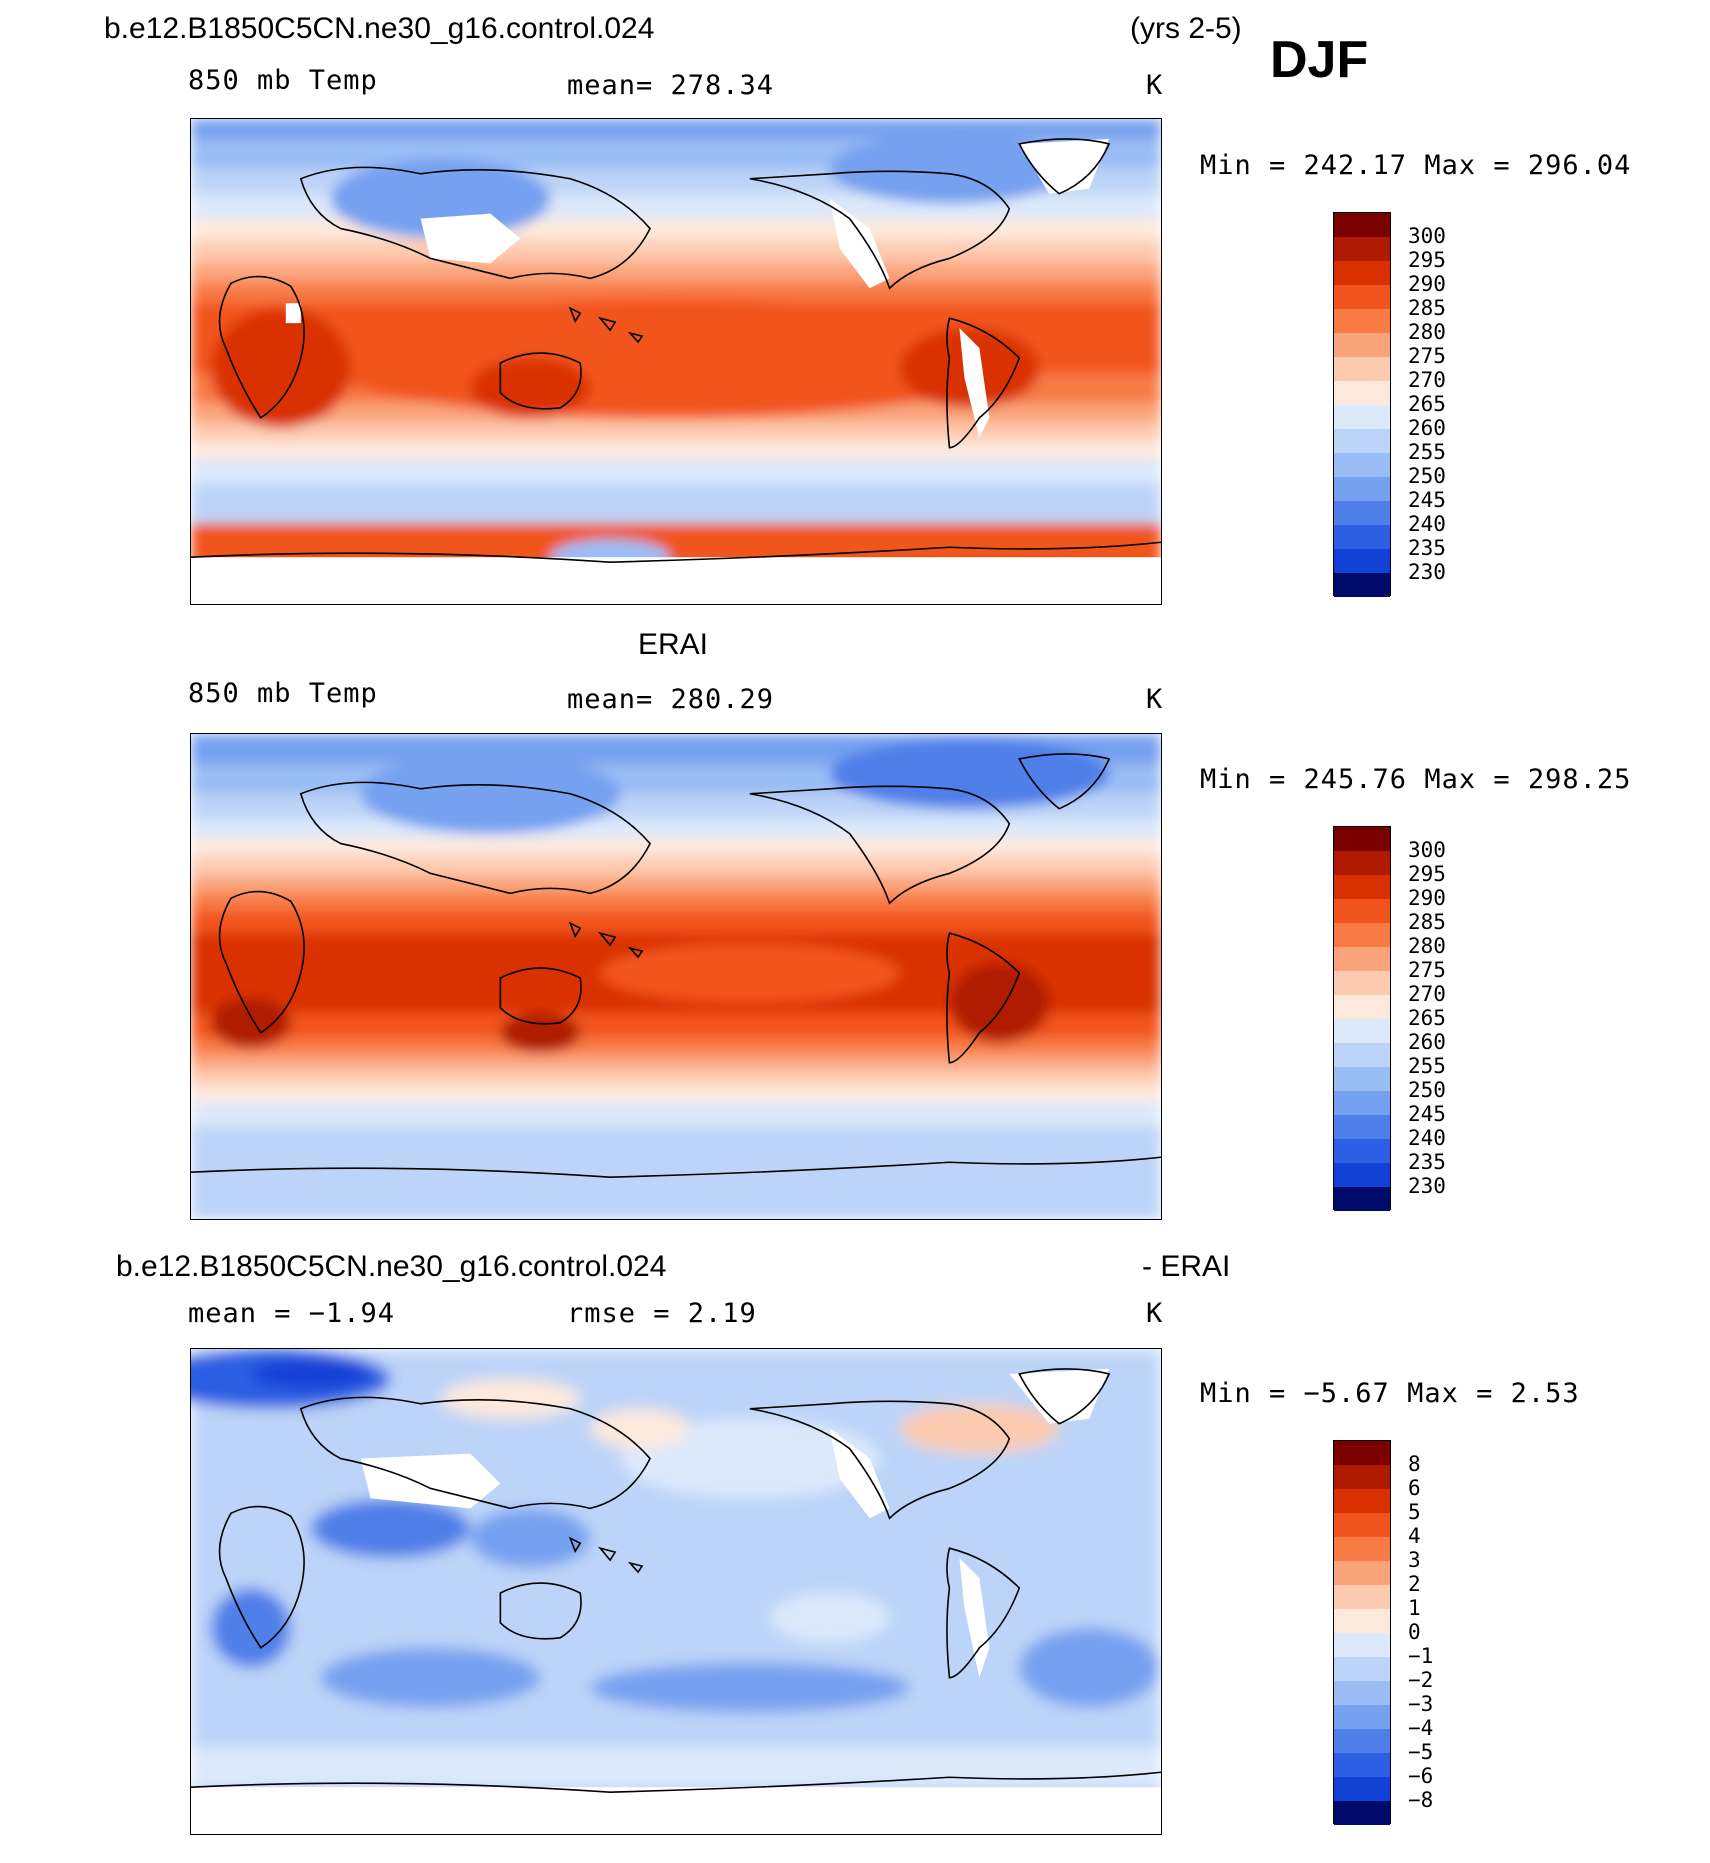 The width and height of the screenshot is (1710, 1863). Describe the element at coordinates (1427, 1162) in the screenshot. I see `panel2-cbar-label: 235` at that location.